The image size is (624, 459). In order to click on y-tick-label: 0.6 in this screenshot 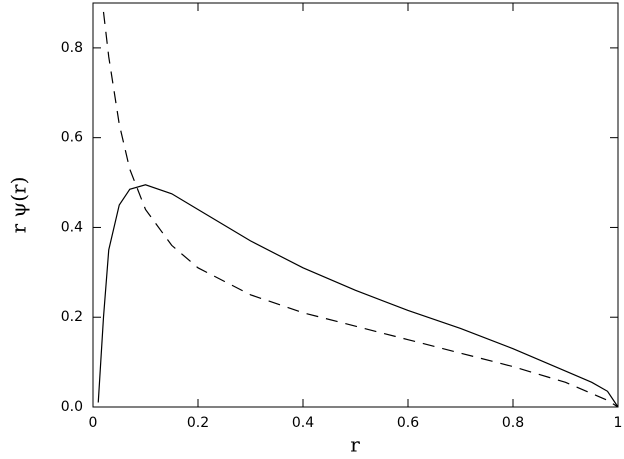, I will do `click(72, 138)`.